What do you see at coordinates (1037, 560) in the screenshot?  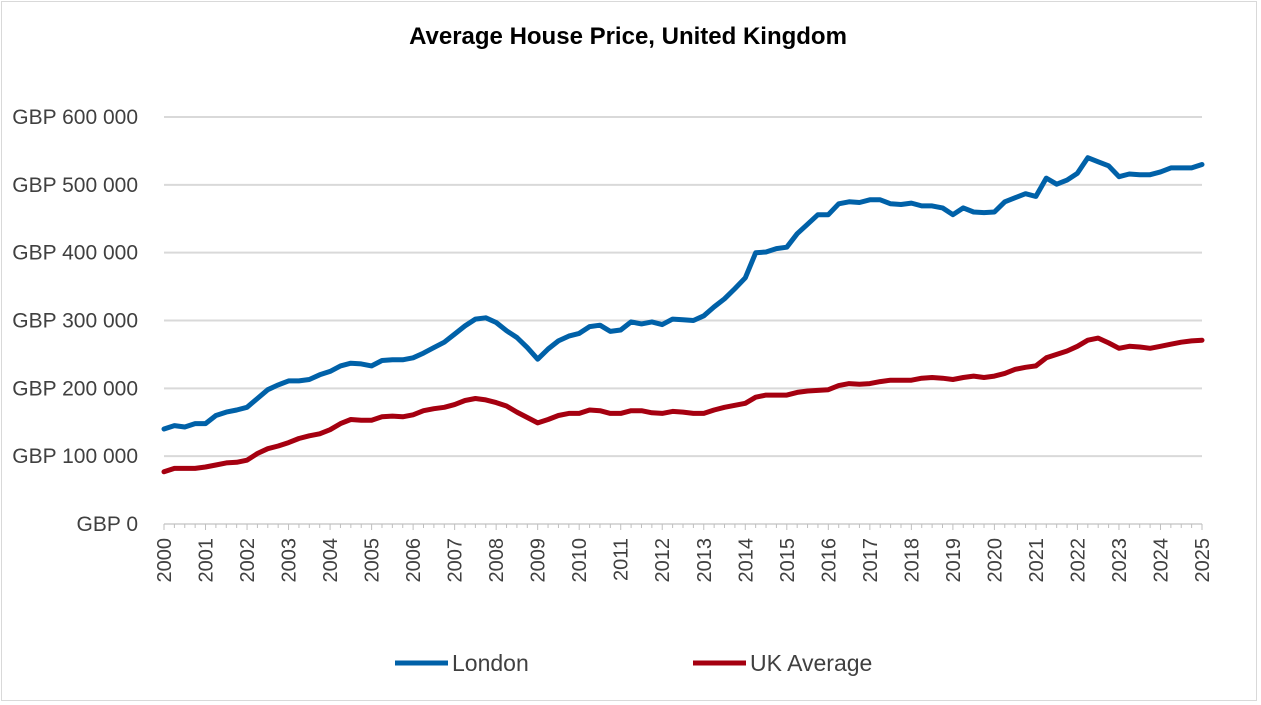 I see `x-tick-label: 2021` at bounding box center [1037, 560].